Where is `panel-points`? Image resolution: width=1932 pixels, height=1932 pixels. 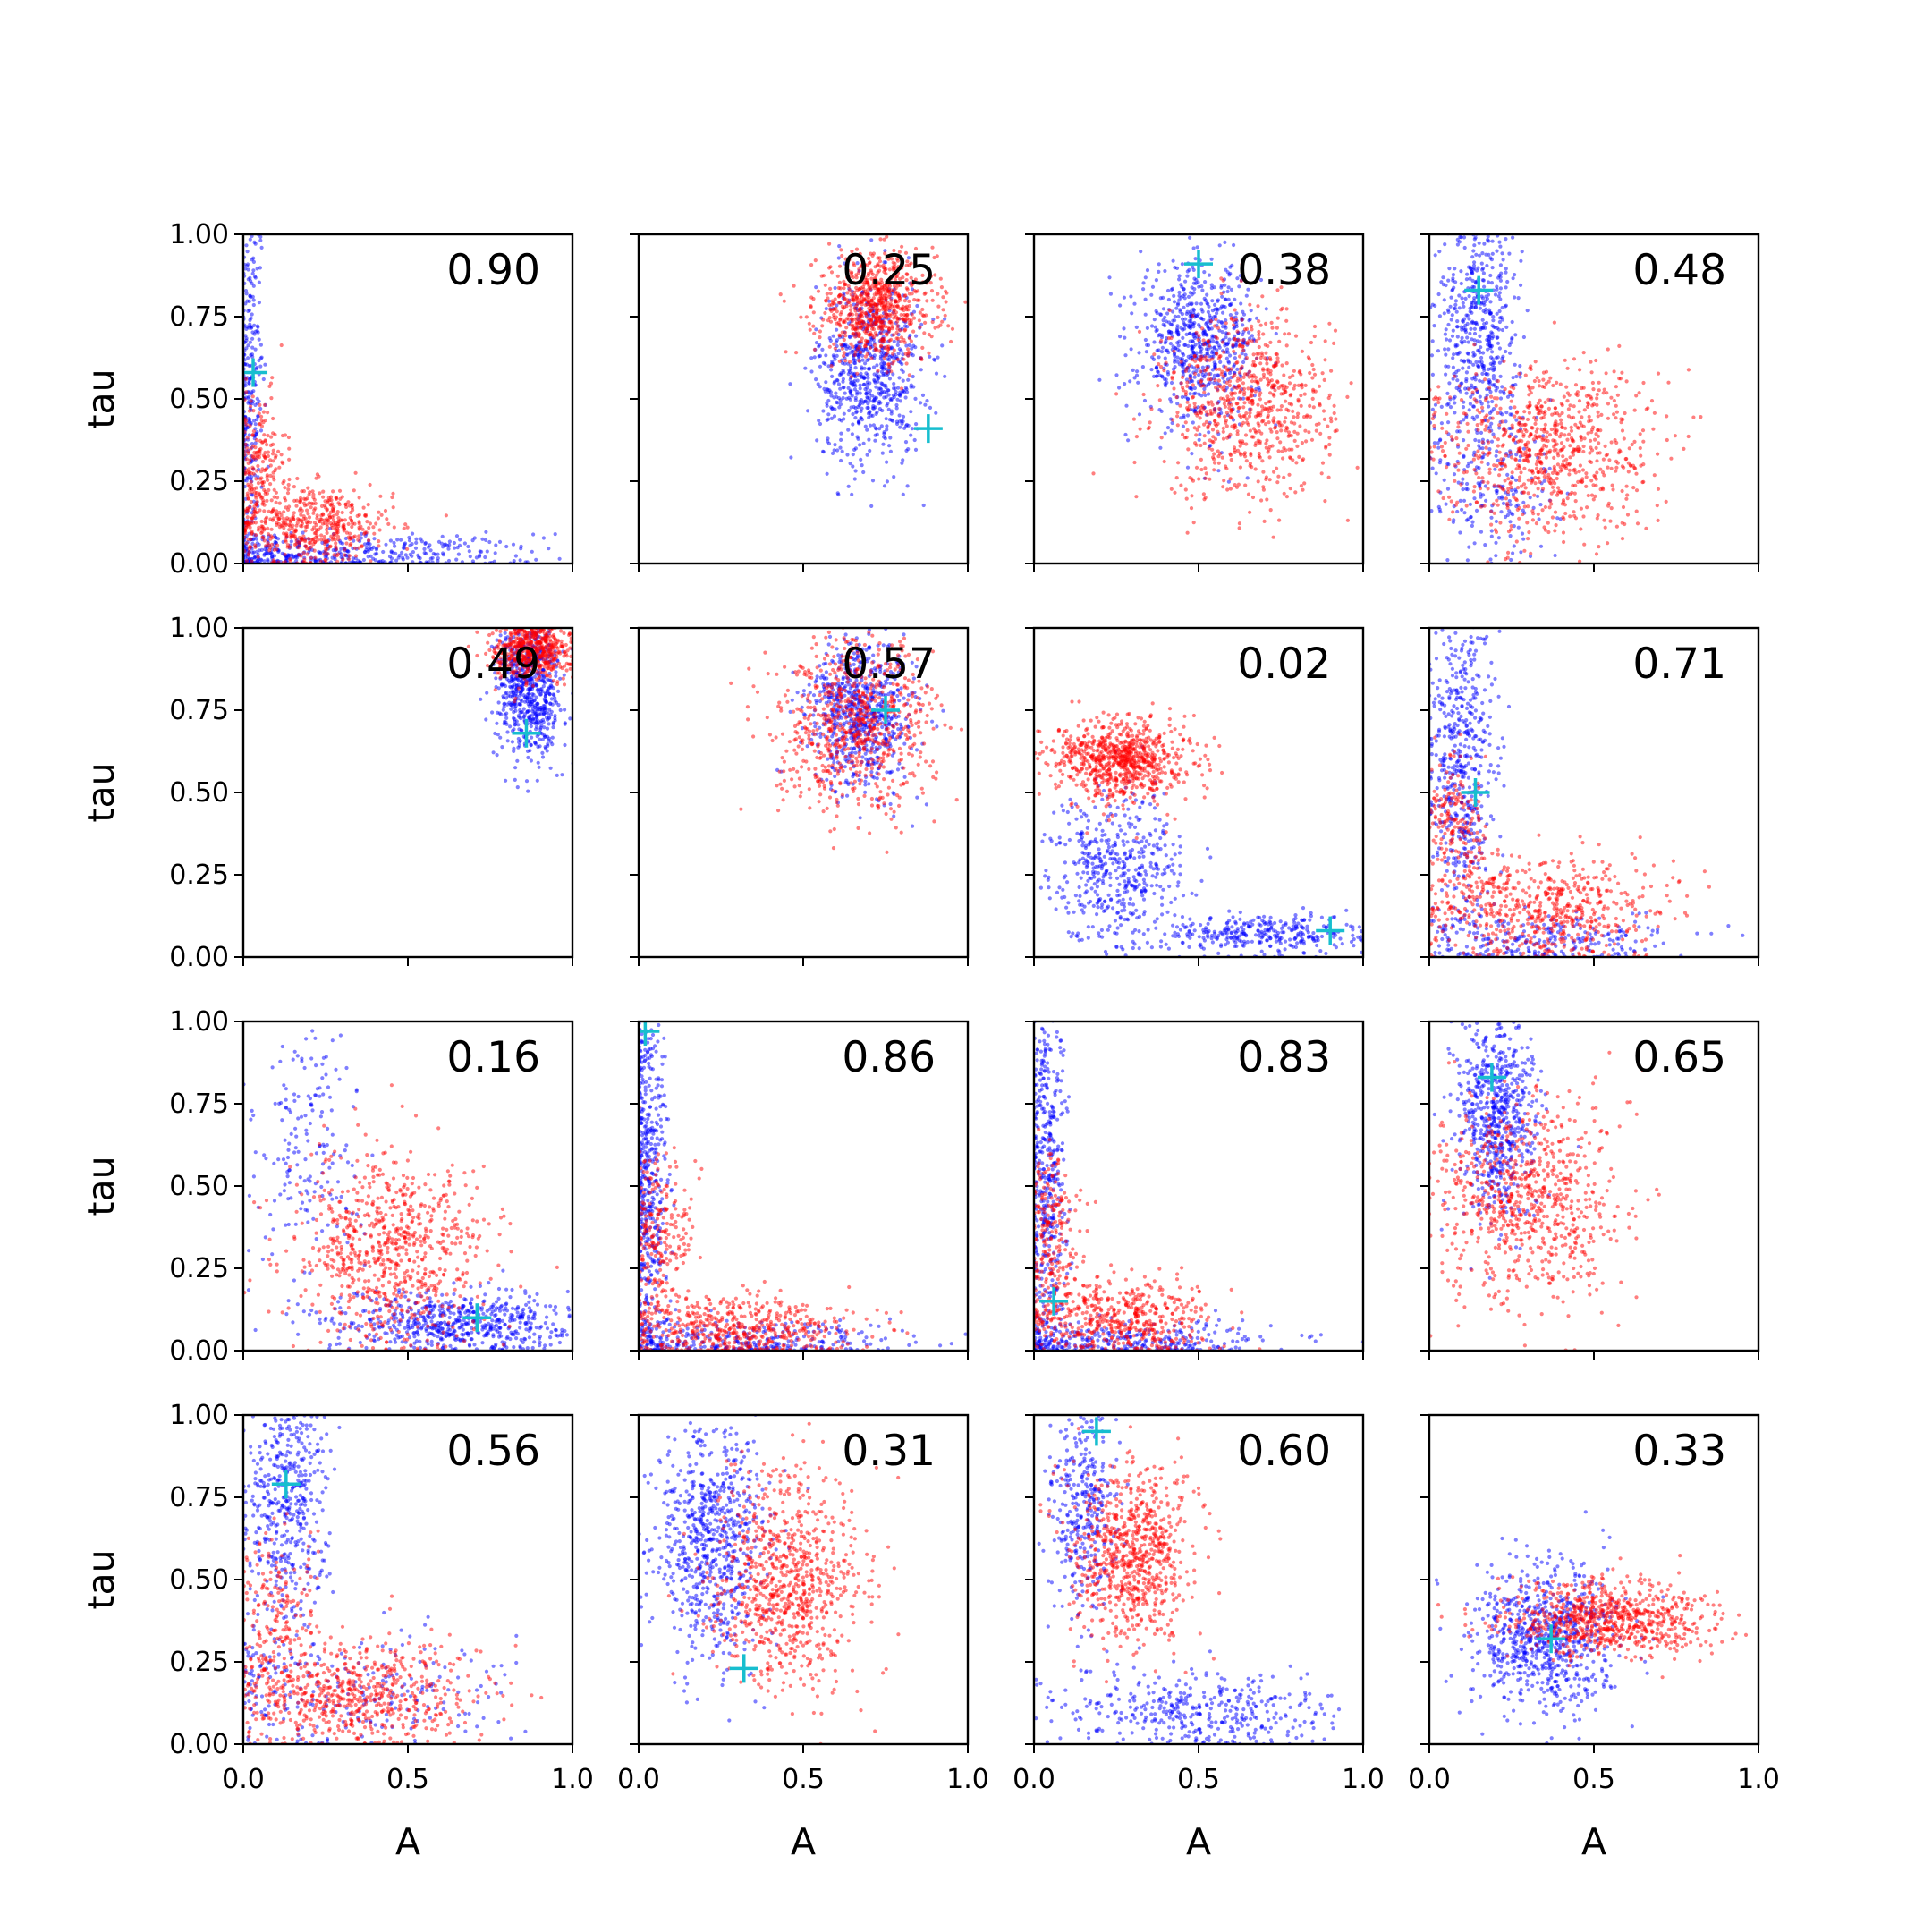
panel-points is located at coordinates (1225, 387).